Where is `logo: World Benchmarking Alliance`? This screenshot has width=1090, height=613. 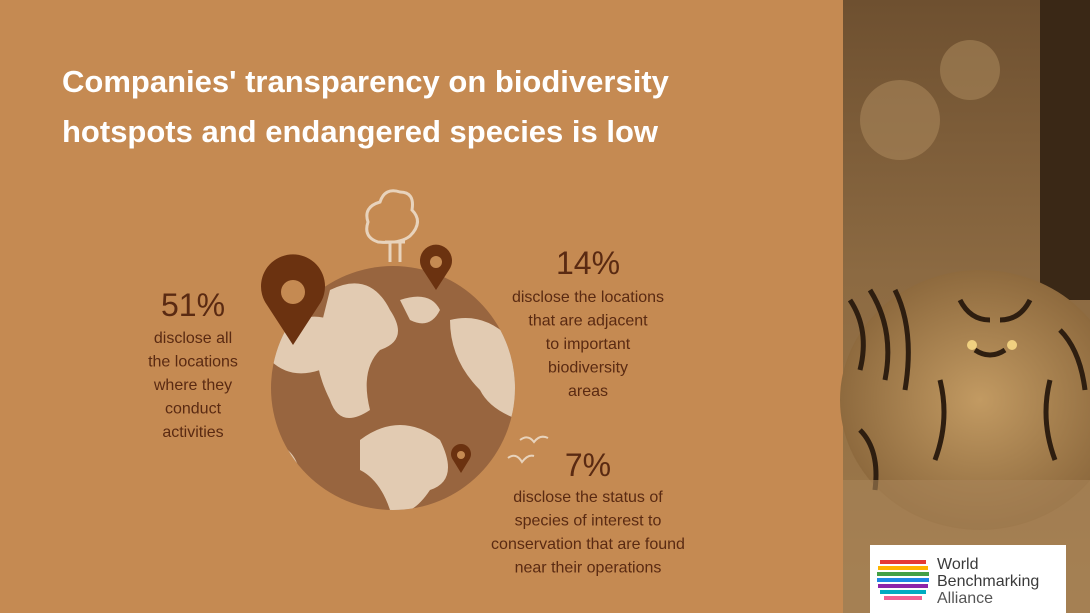 logo: World Benchmarking Alliance is located at coordinates (968, 579).